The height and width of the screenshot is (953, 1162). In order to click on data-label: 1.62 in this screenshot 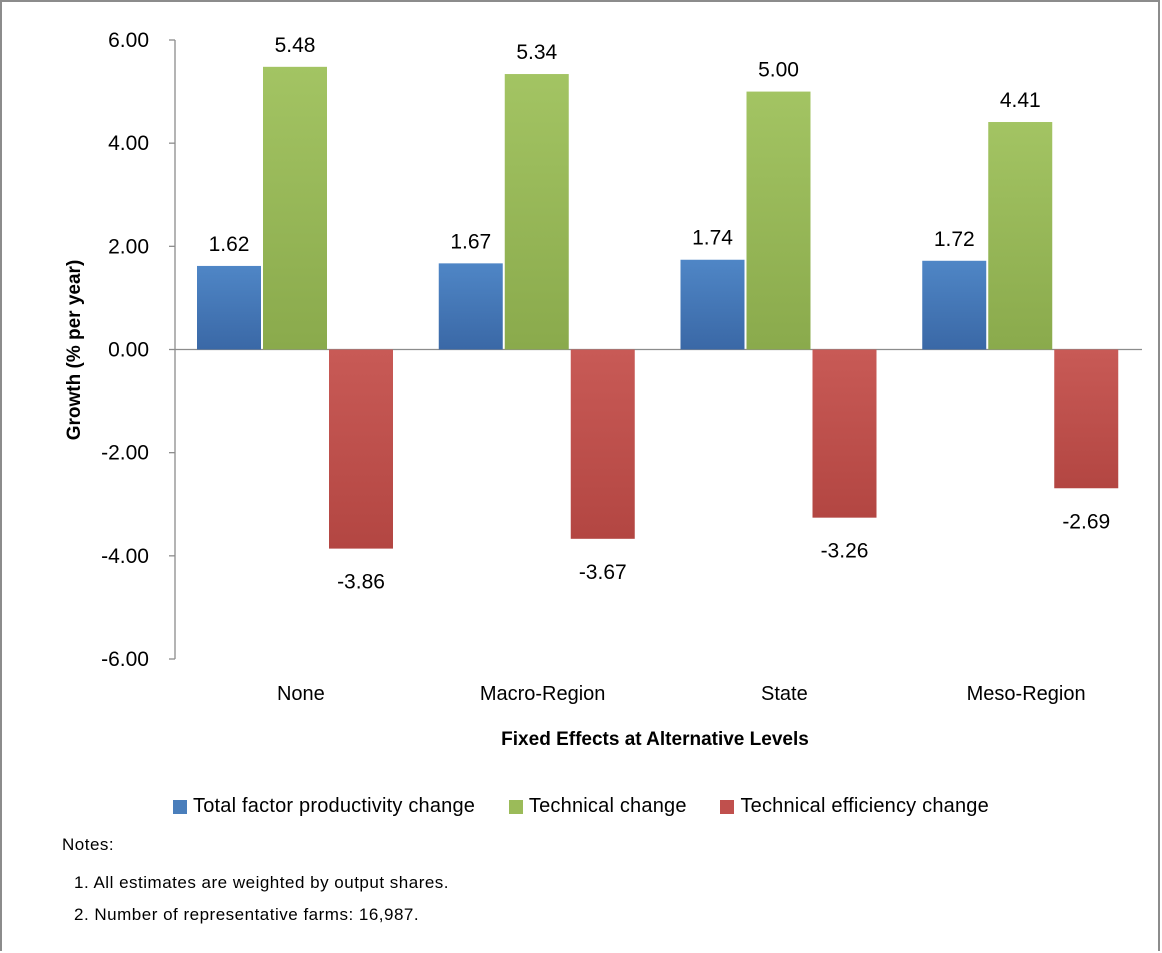, I will do `click(229, 244)`.